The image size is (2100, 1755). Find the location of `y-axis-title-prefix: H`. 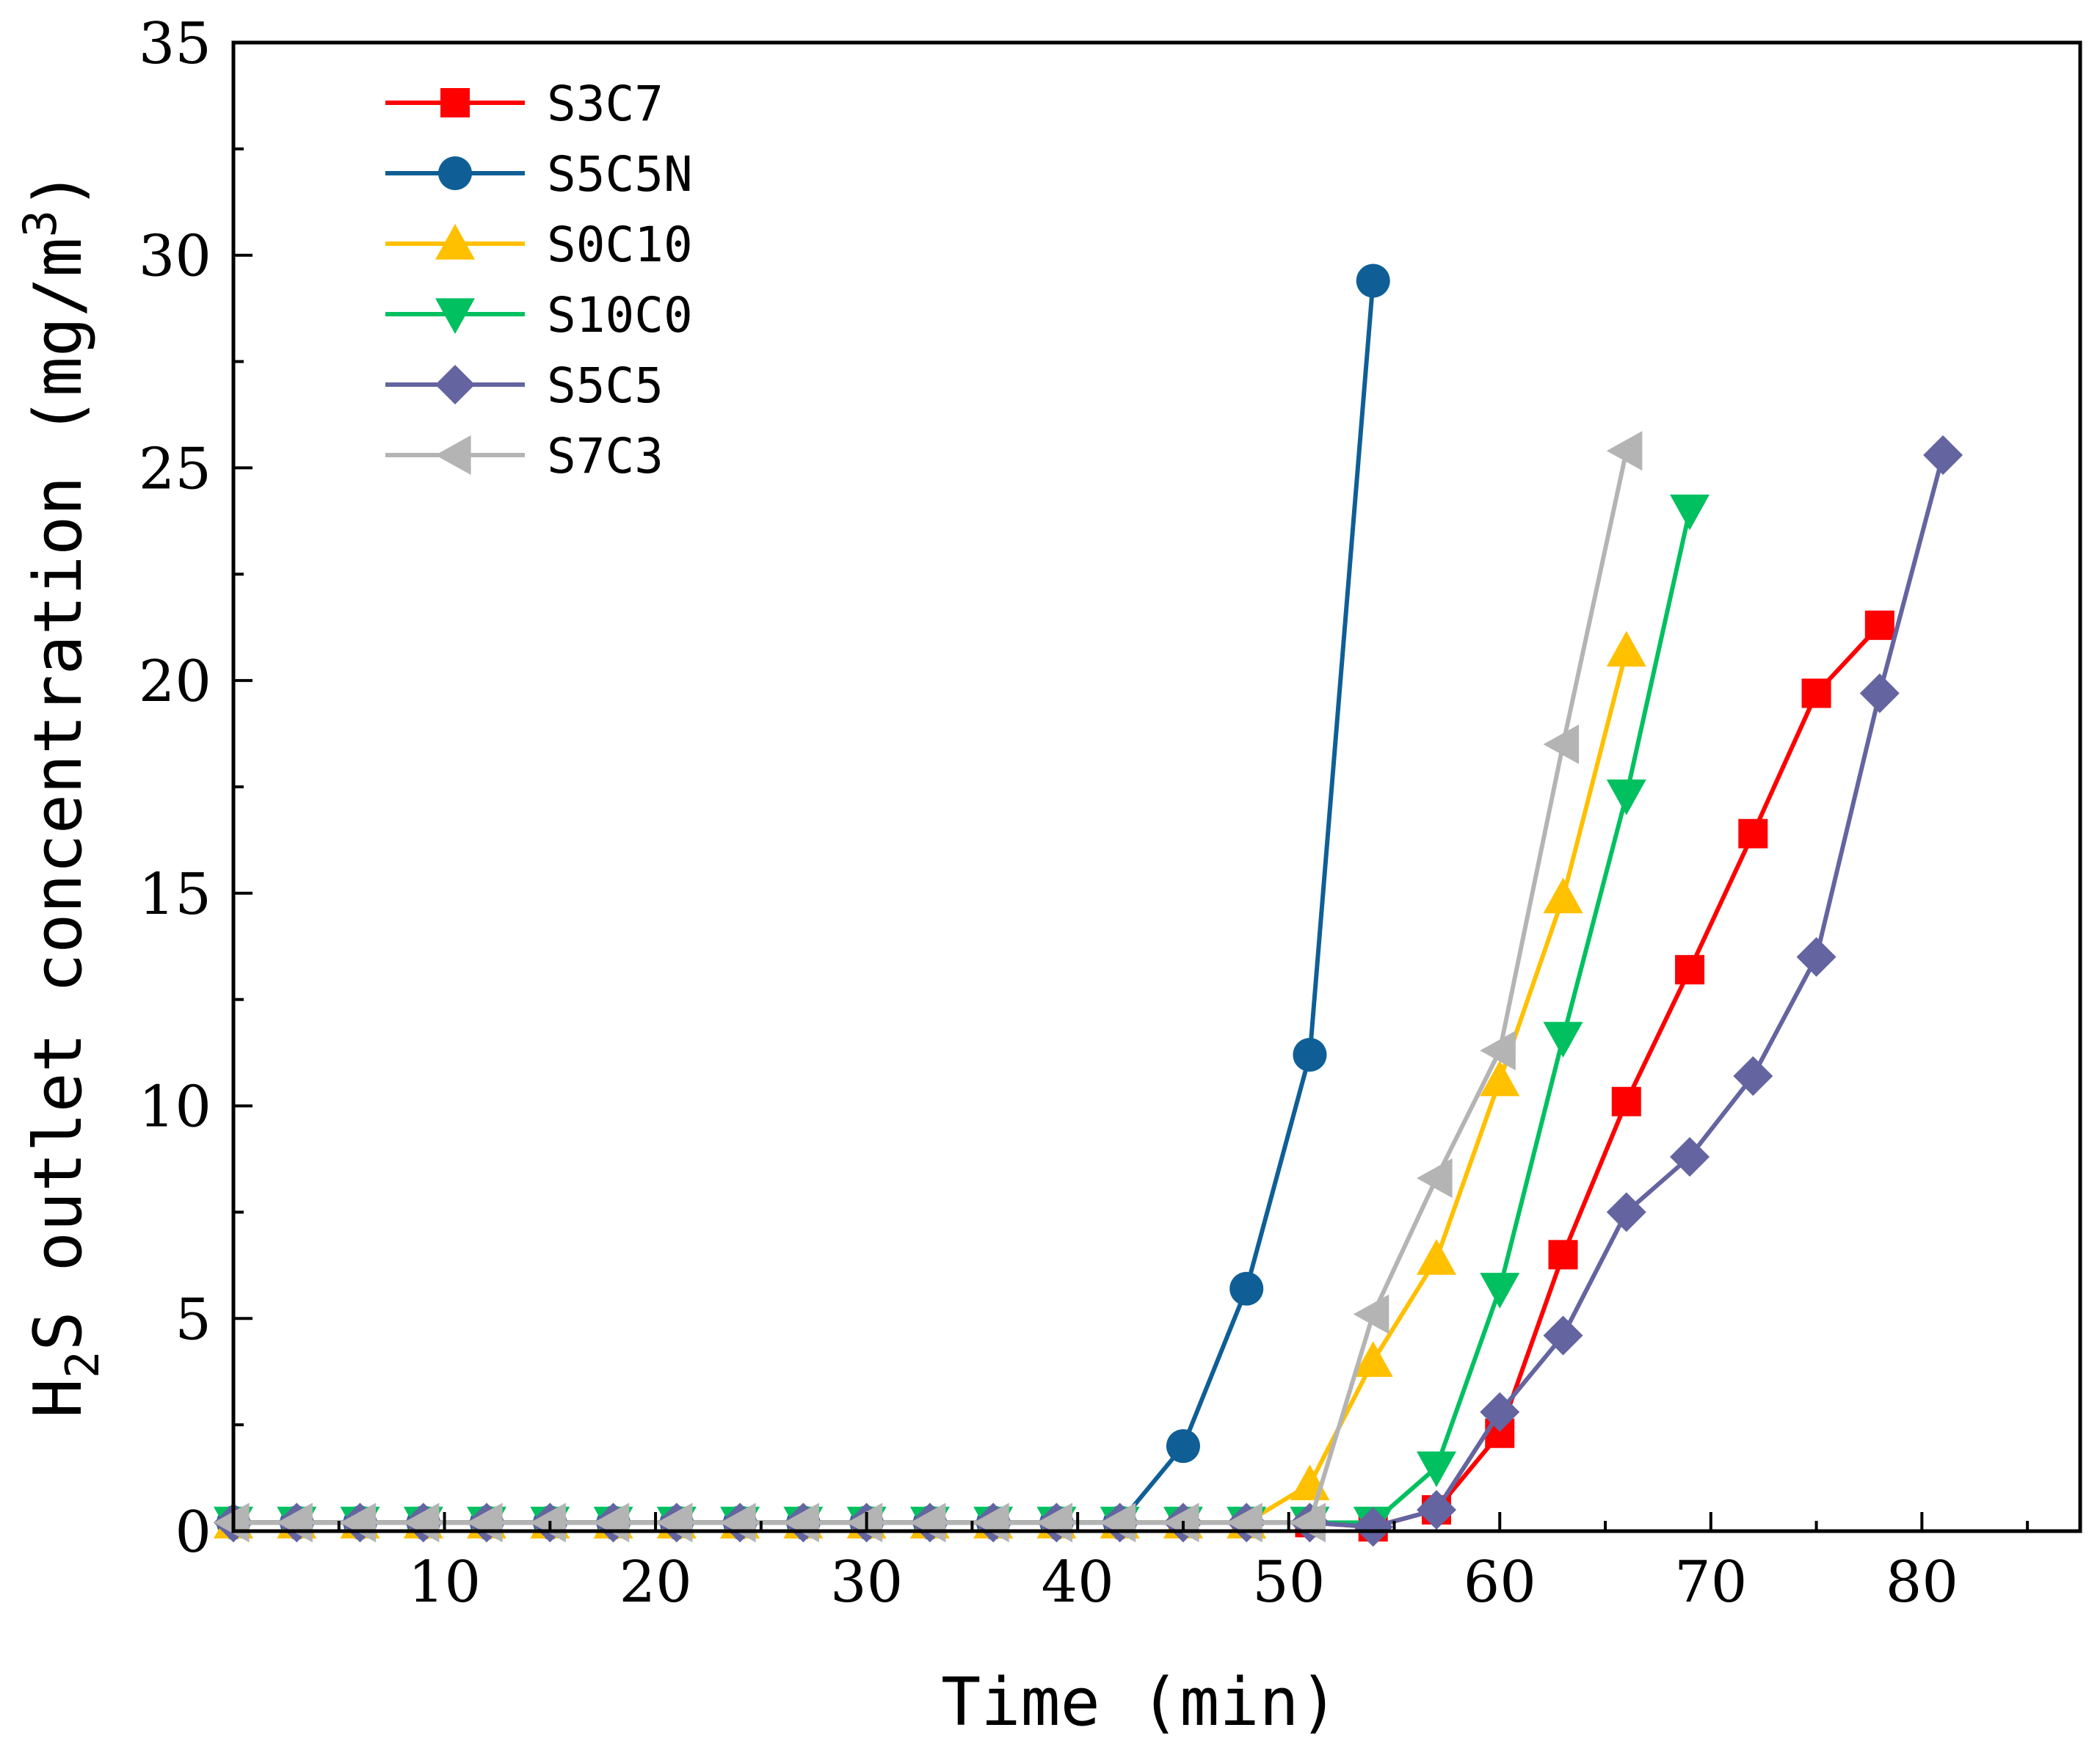

y-axis-title-prefix: H is located at coordinates (59, 1398).